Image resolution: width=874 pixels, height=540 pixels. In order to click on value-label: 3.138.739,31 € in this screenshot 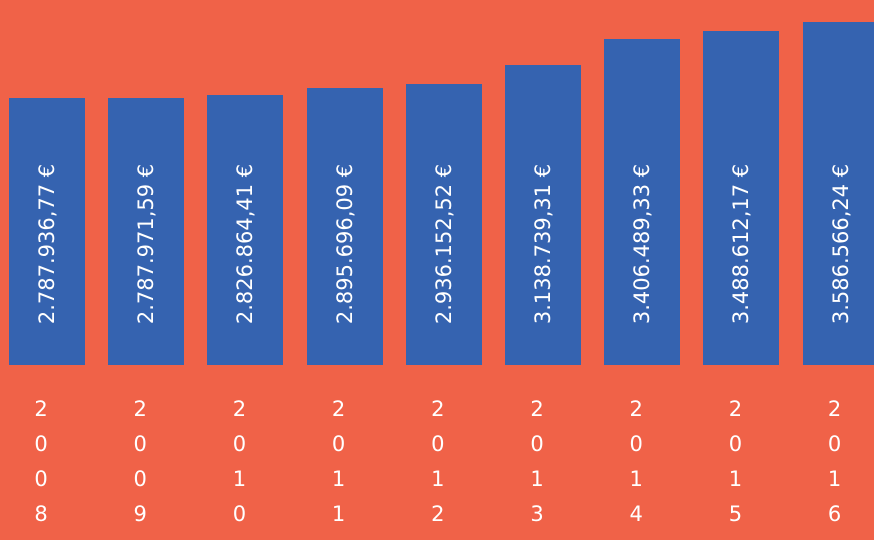, I will do `click(543, 244)`.